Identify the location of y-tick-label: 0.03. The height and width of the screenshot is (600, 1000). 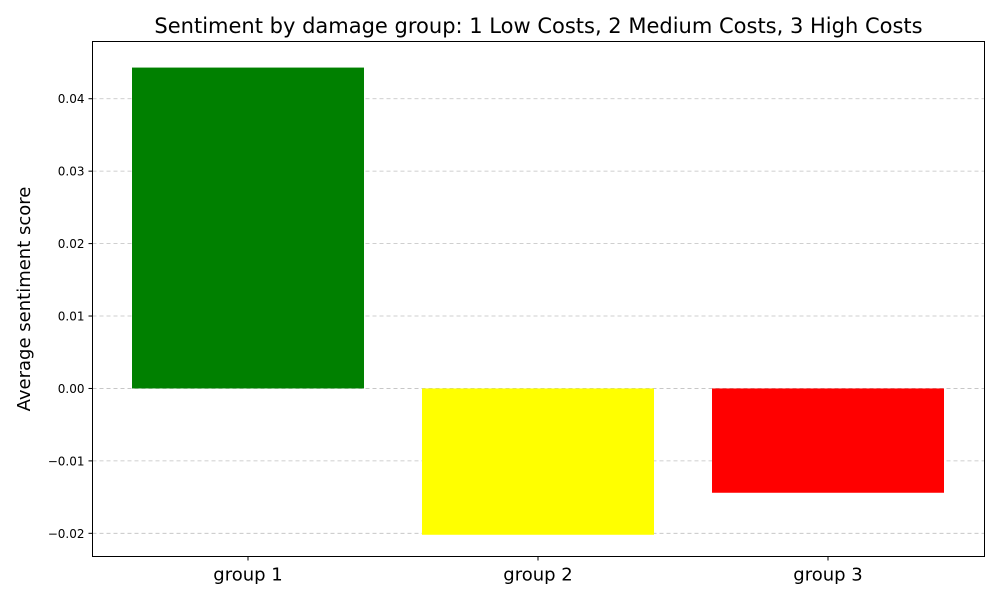
(71, 172).